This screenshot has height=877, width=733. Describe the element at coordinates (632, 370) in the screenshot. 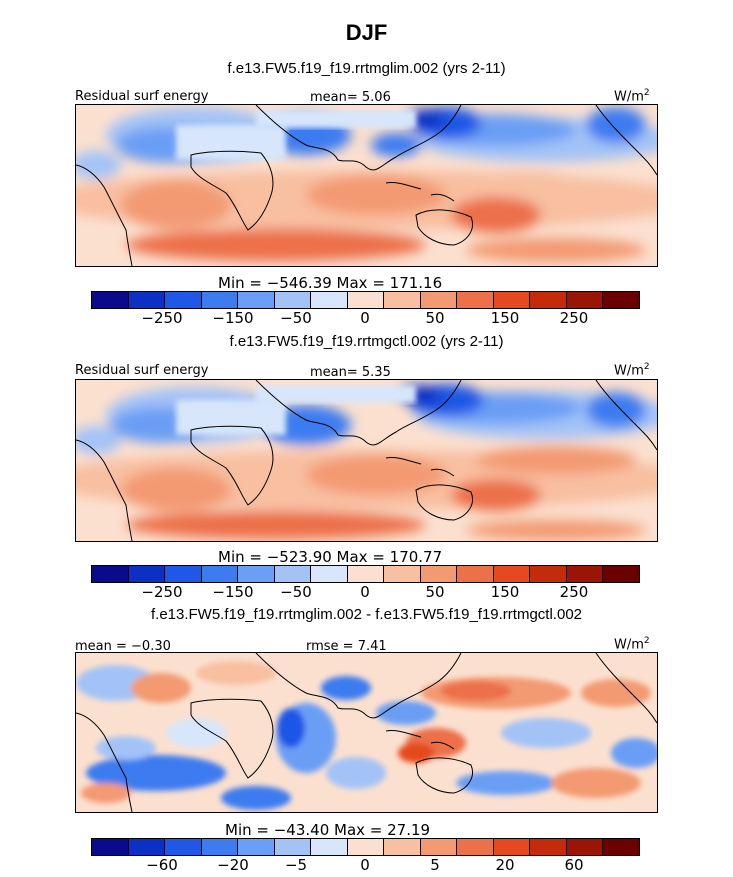

I see `panel-2-units: W/m2` at that location.